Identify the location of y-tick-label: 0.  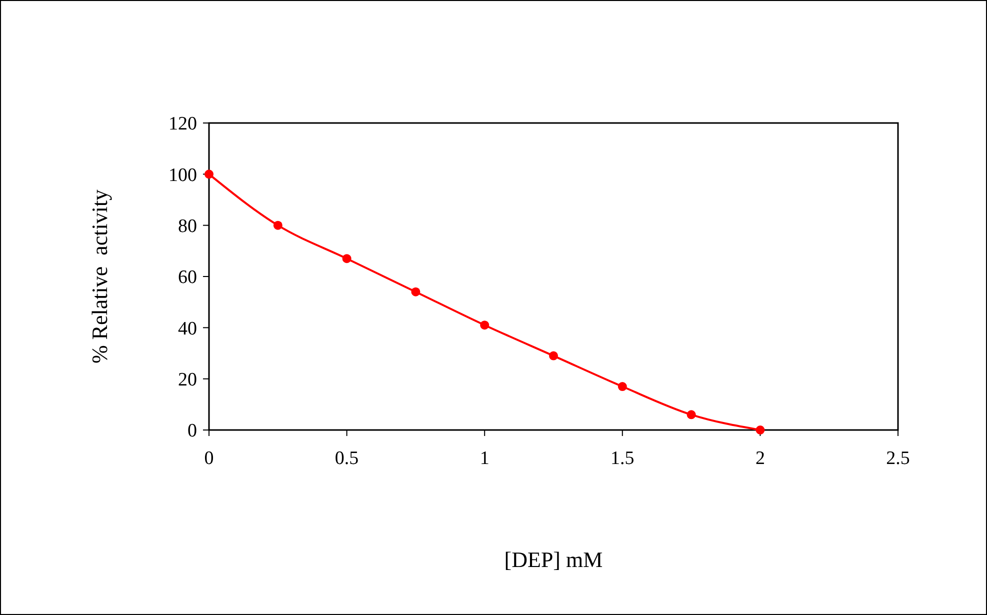
(192, 431).